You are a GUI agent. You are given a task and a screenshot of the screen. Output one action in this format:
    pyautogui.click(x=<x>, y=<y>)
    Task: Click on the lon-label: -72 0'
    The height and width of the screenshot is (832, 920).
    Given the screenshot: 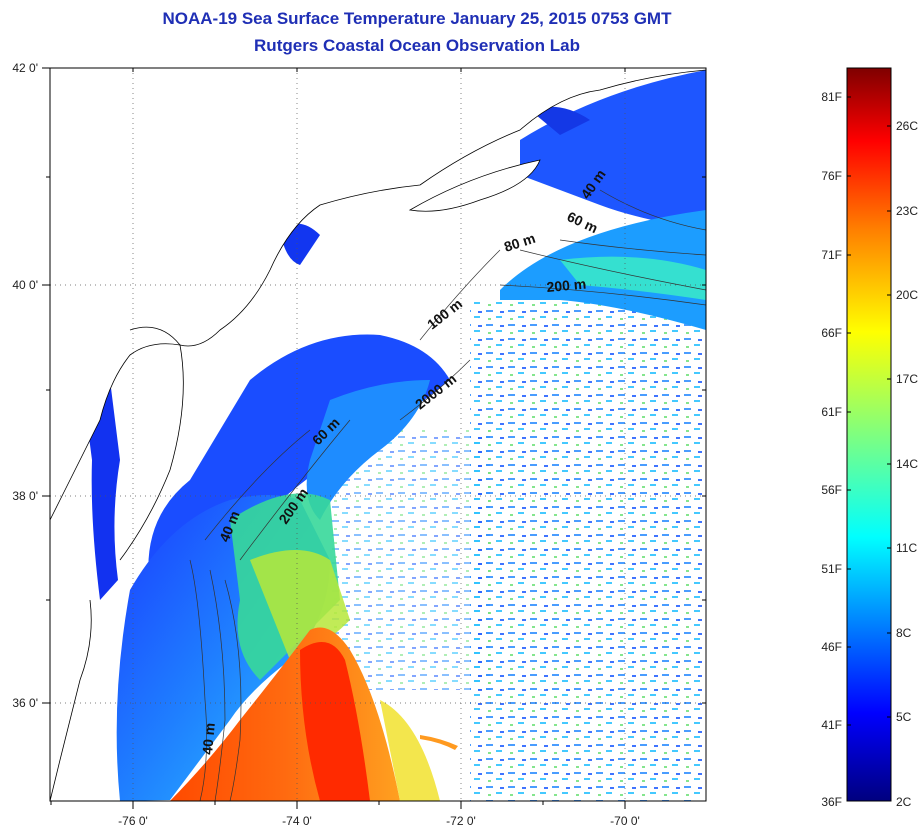 What is the action you would take?
    pyautogui.click(x=461, y=821)
    